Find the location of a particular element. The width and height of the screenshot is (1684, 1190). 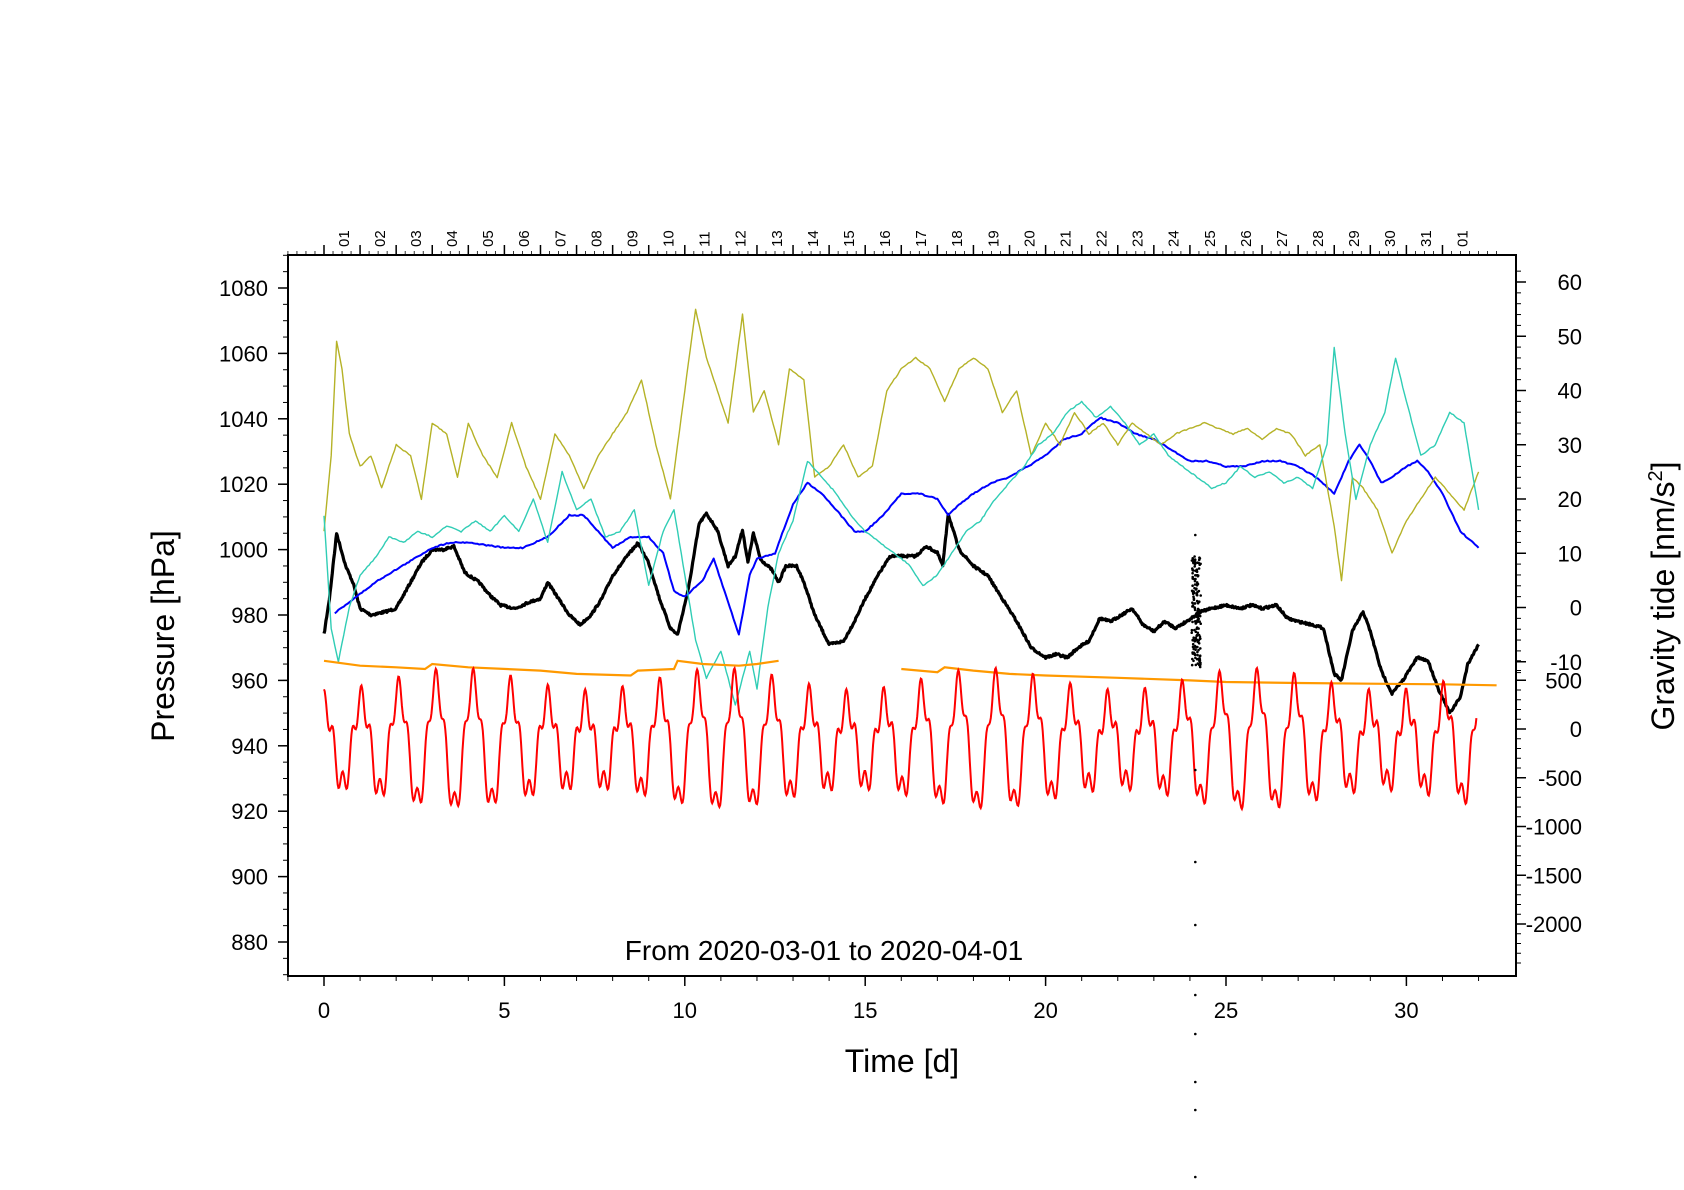

series-gravity-tide-line is located at coordinates (900, 738).